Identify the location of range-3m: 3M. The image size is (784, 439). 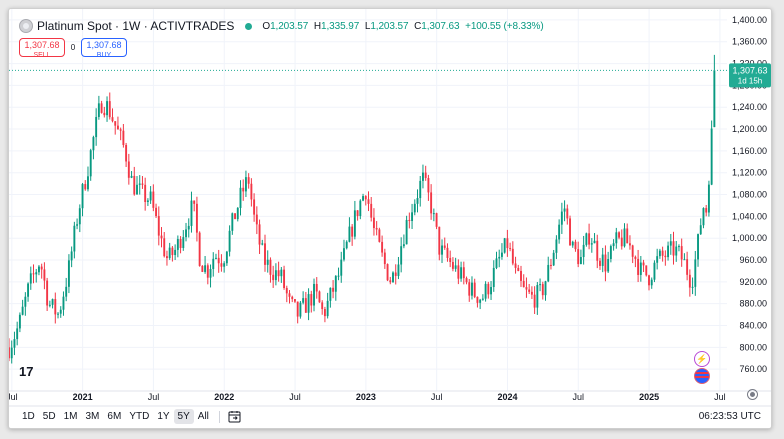
(92, 416).